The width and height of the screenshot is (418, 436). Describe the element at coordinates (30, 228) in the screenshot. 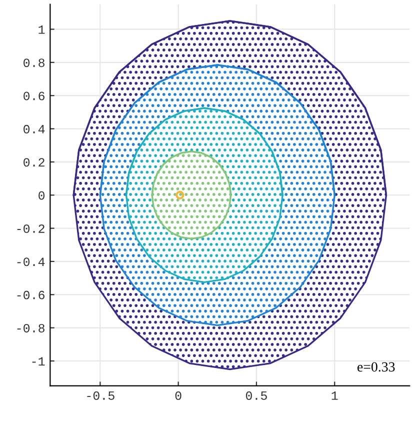

I see `y-tick-label: -0.2` at that location.